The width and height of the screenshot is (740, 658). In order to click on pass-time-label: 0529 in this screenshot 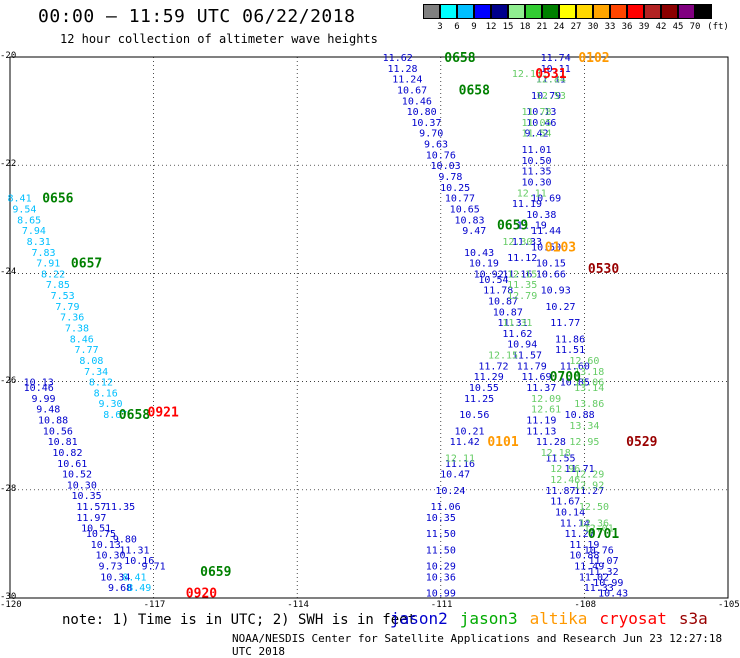, I will do `click(641, 442)`.